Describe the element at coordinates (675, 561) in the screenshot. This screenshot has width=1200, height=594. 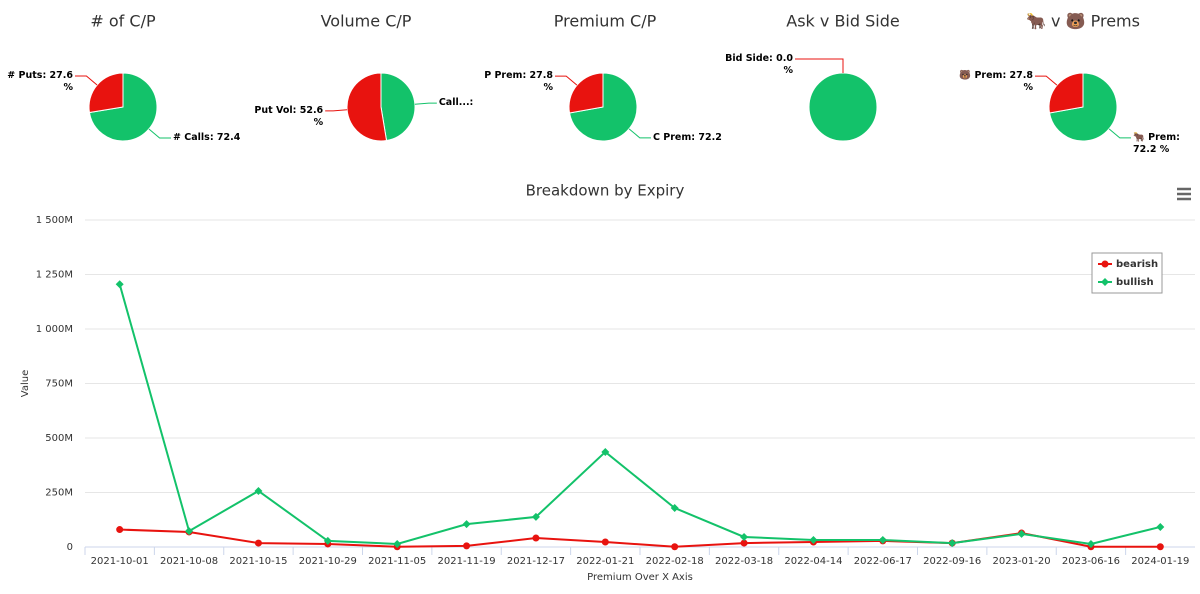
I see `x-tick-label: 2022-02-18` at that location.